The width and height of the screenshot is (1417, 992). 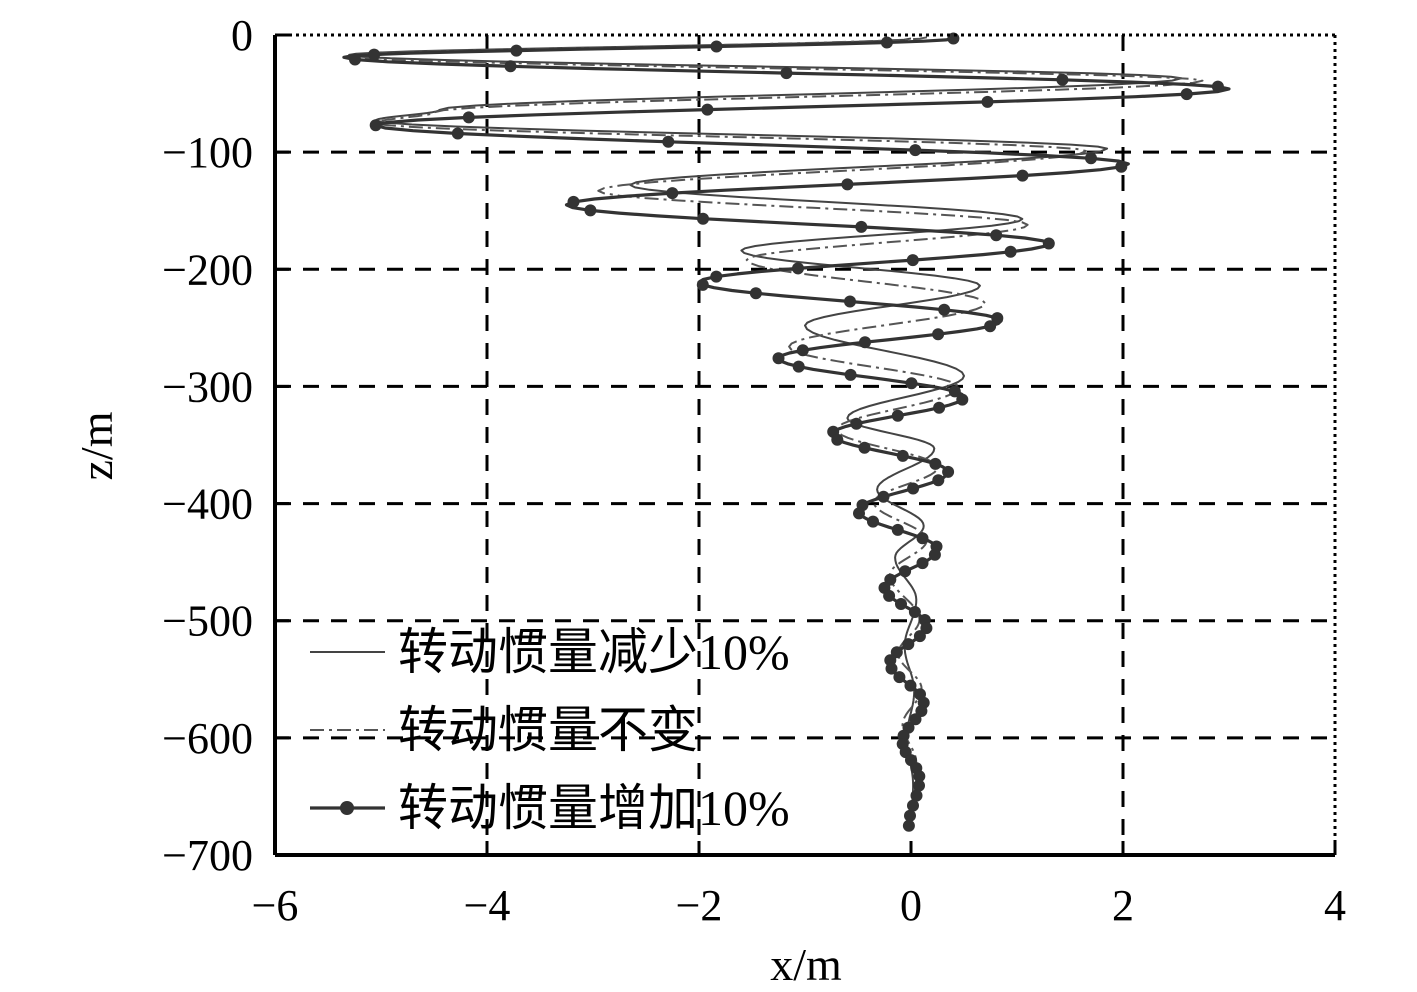 What do you see at coordinates (207, 738) in the screenshot?
I see `y-tick-label: −600` at bounding box center [207, 738].